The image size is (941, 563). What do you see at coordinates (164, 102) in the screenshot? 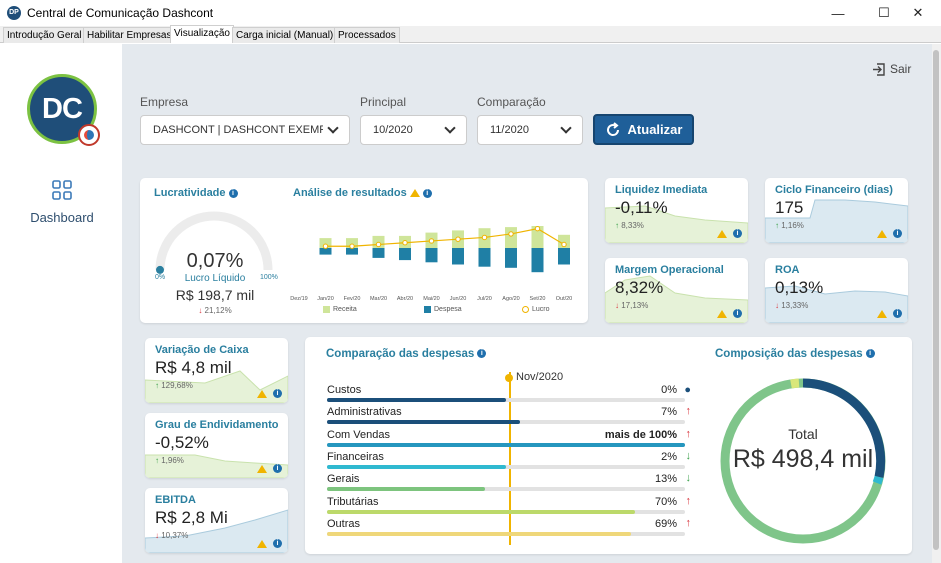
I see `empresa-label: Empresa` at bounding box center [164, 102].